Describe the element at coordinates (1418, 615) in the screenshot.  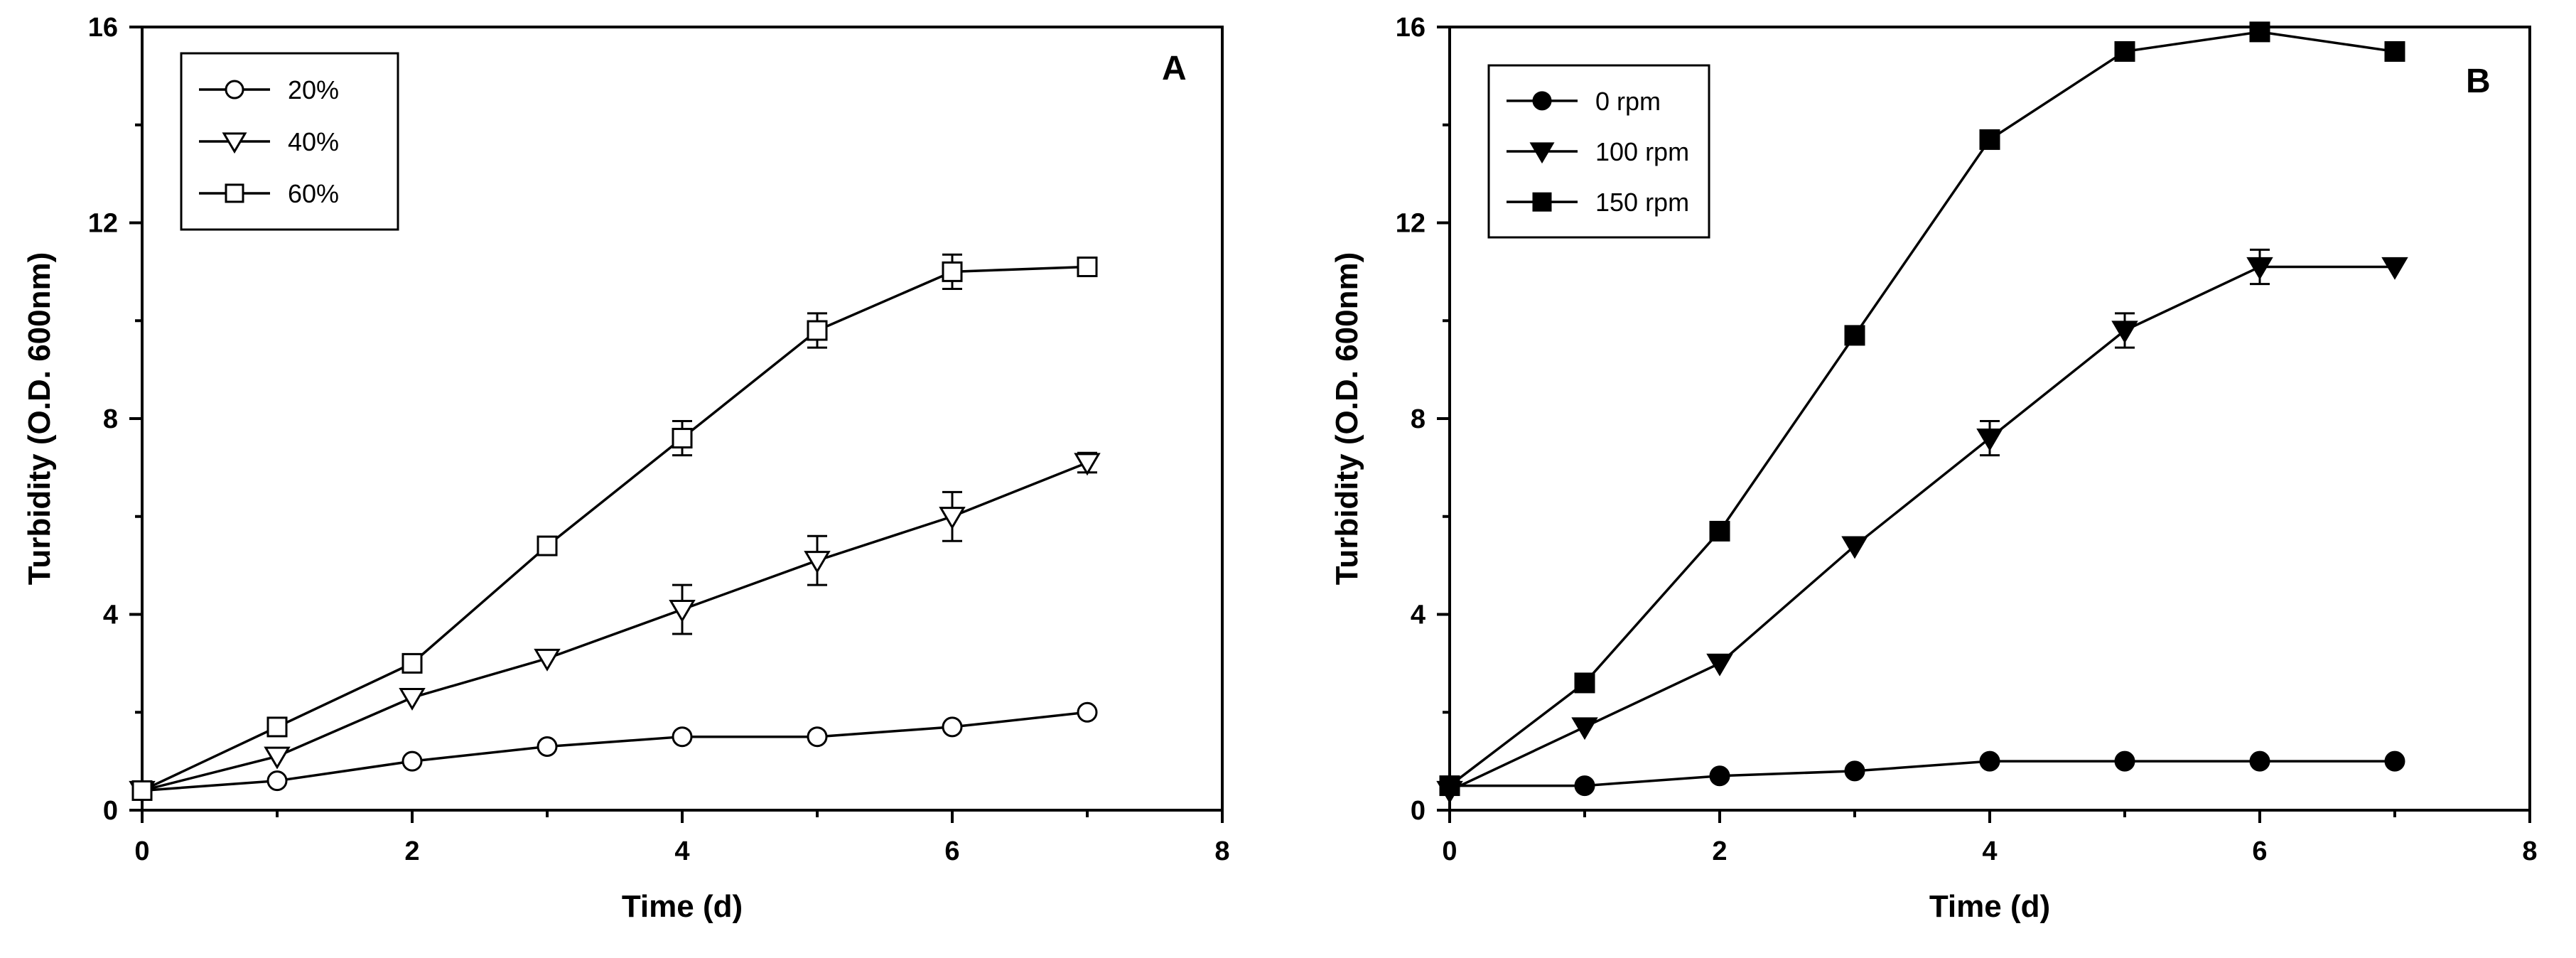
I see `y-tick-label: 4` at that location.